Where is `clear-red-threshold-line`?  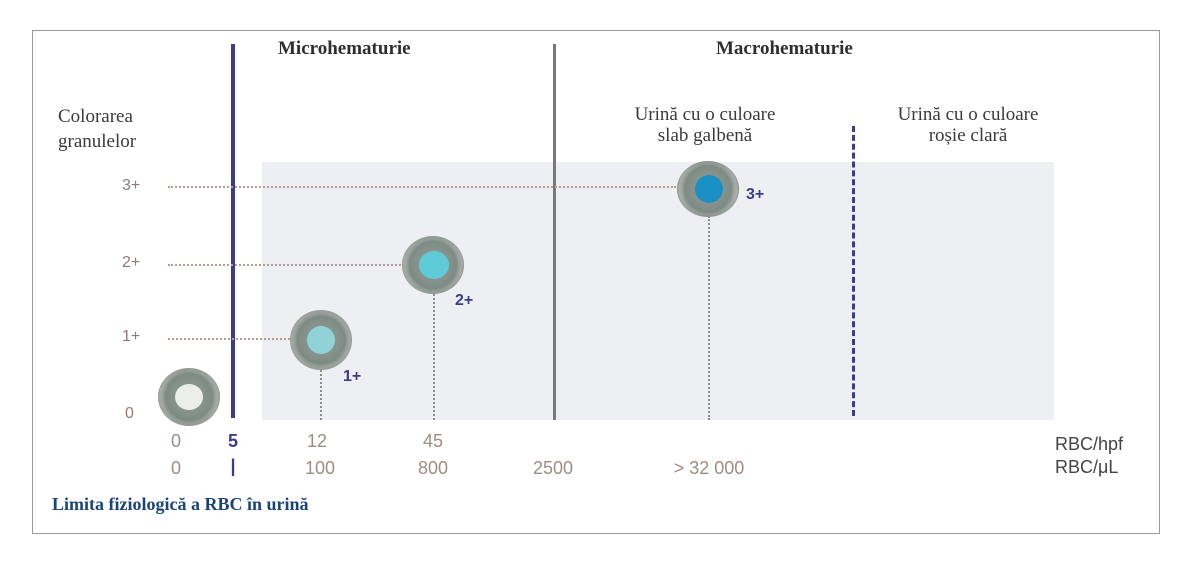
clear-red-threshold-line is located at coordinates (853, 271).